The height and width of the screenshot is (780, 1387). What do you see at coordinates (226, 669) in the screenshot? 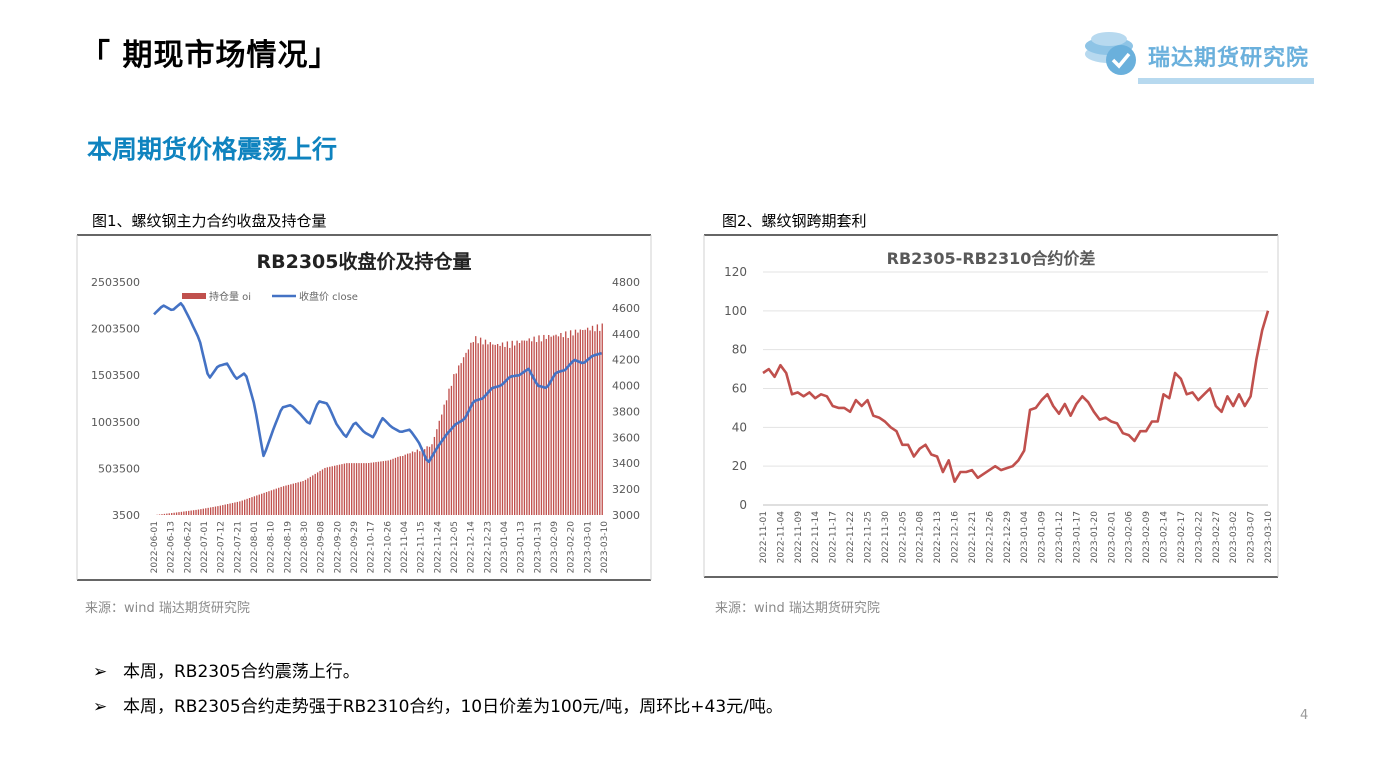
I see `bullet-1: ➢ 本周，RB2305合约震荡上行。` at bounding box center [226, 669].